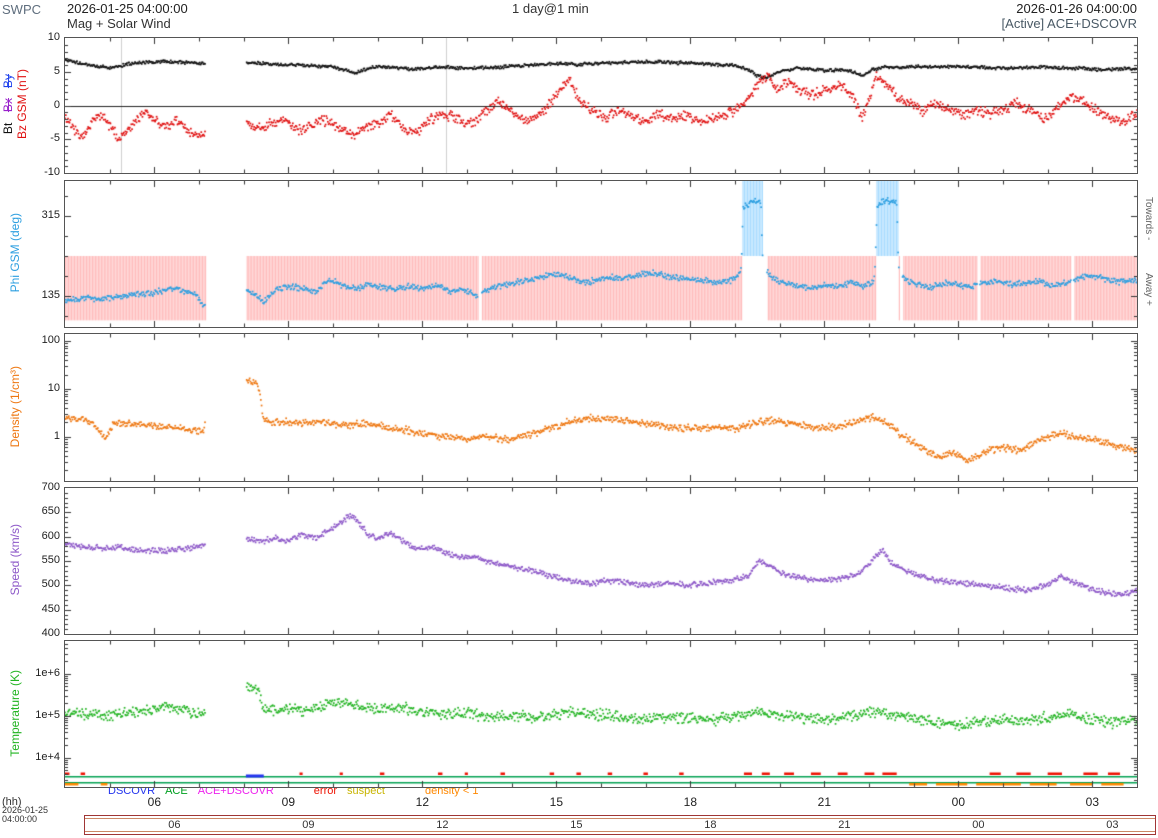  Describe the element at coordinates (12, 802) in the screenshot. I see `hours-unit-label: (hh)` at that location.